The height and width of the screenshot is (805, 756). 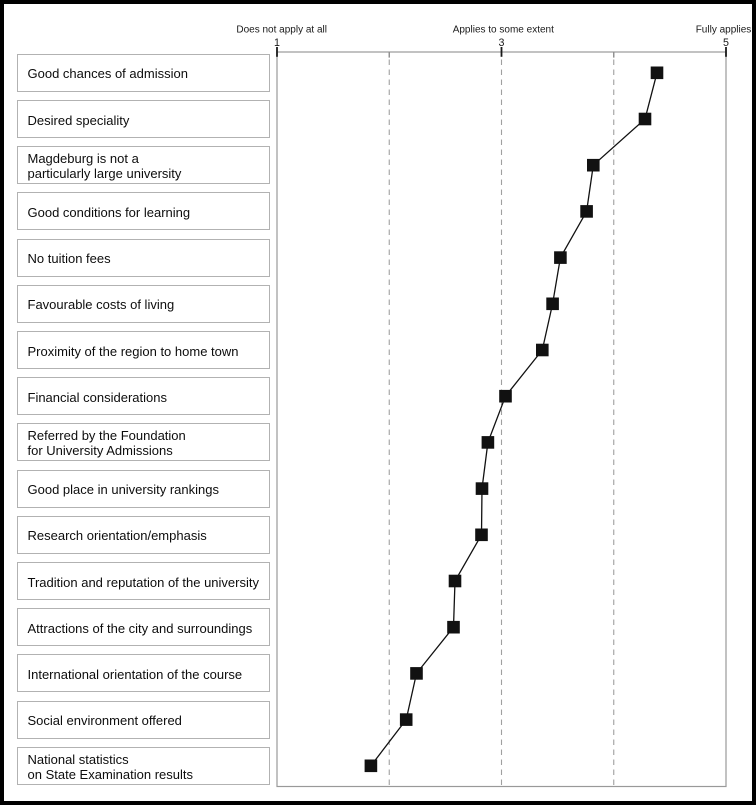 What do you see at coordinates (281, 30) in the screenshot?
I see `svg-text: Does not apply at all` at bounding box center [281, 30].